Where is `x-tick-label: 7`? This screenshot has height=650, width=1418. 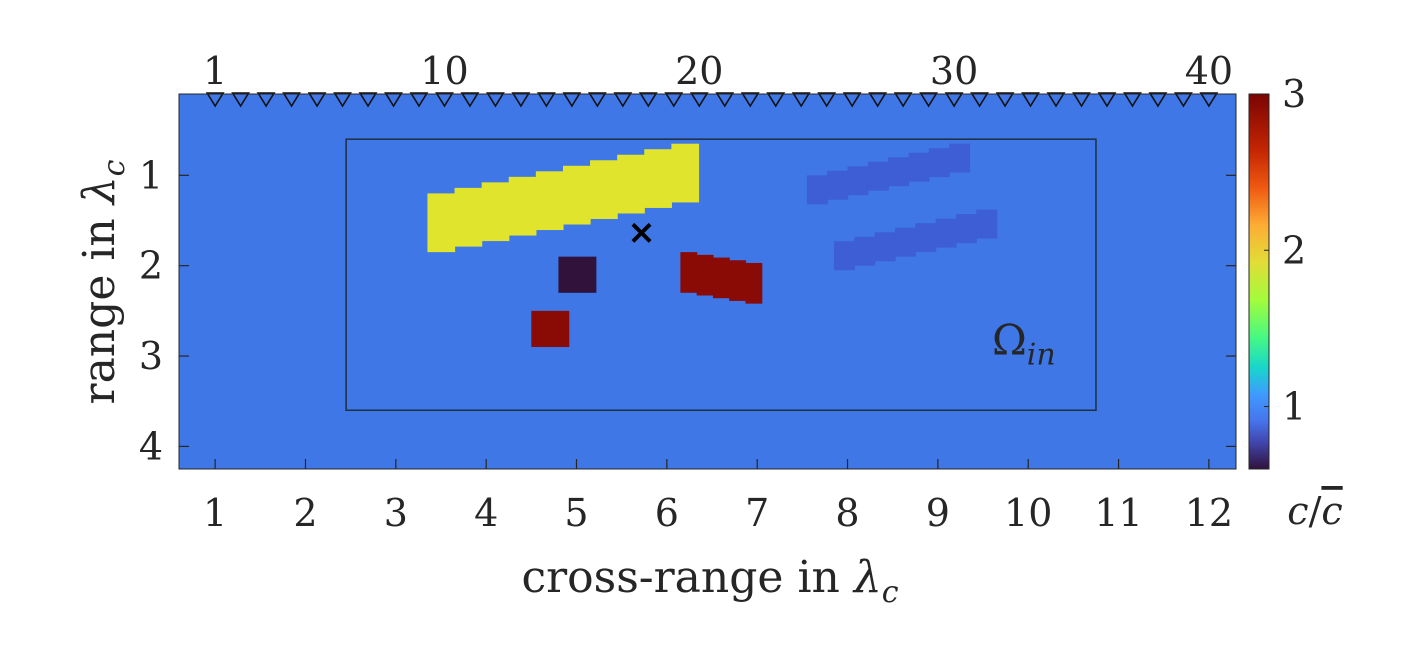
x-tick-label: 7 is located at coordinates (757, 513).